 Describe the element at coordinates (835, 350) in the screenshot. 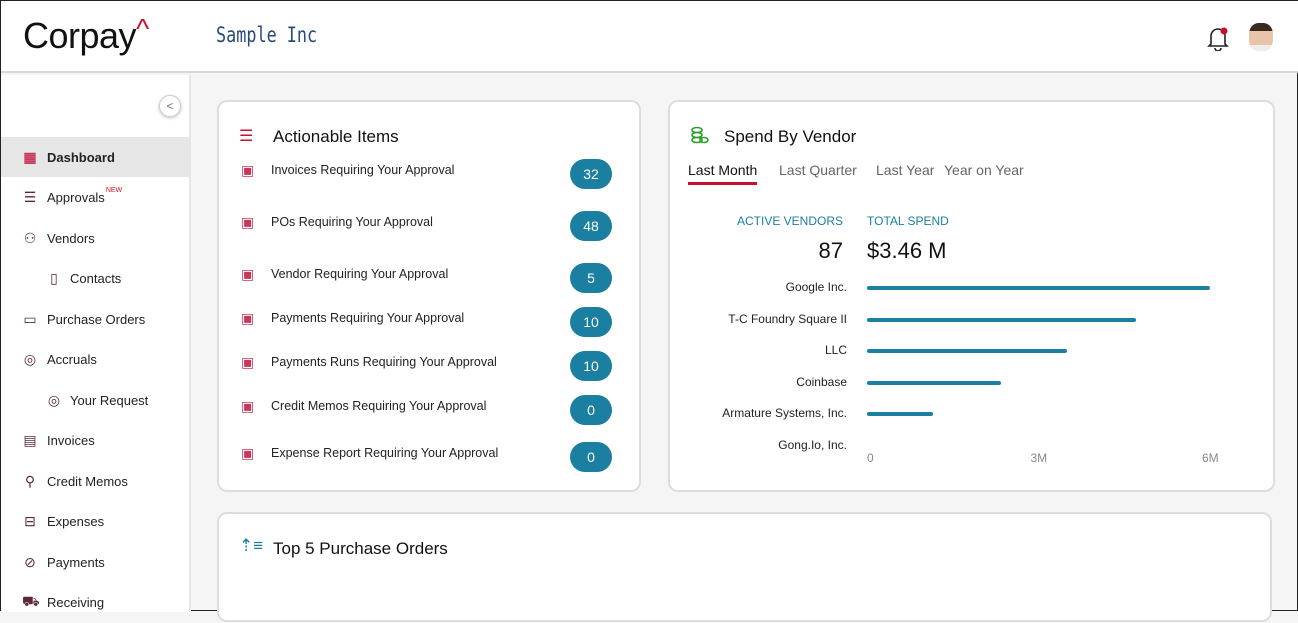

I see `vendor-label: LLC` at that location.